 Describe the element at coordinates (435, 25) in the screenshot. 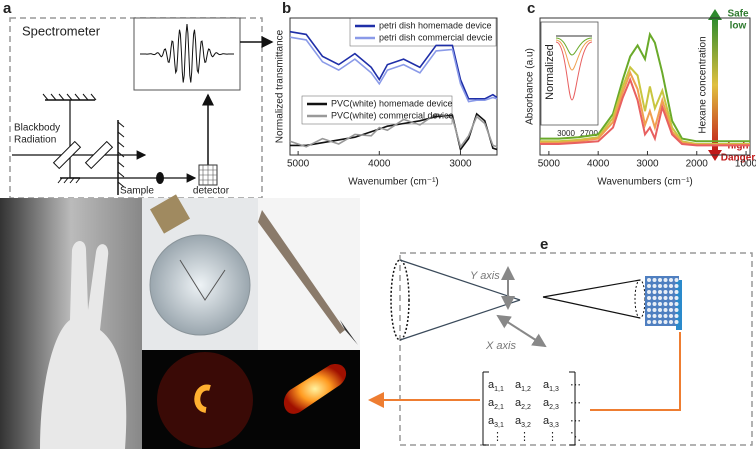

I see `legend-label: petri dish homemade device` at that location.